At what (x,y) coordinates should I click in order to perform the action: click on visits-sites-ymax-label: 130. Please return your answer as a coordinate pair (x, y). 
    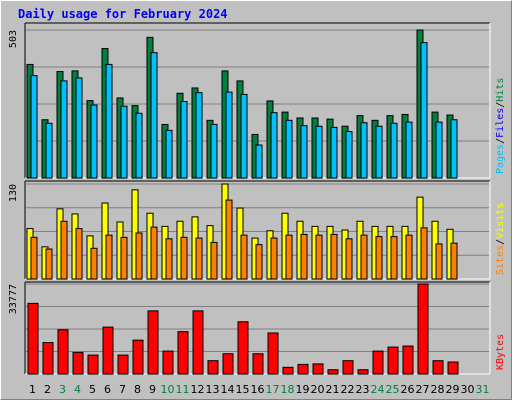
    Looking at the image, I should click on (13, 193).